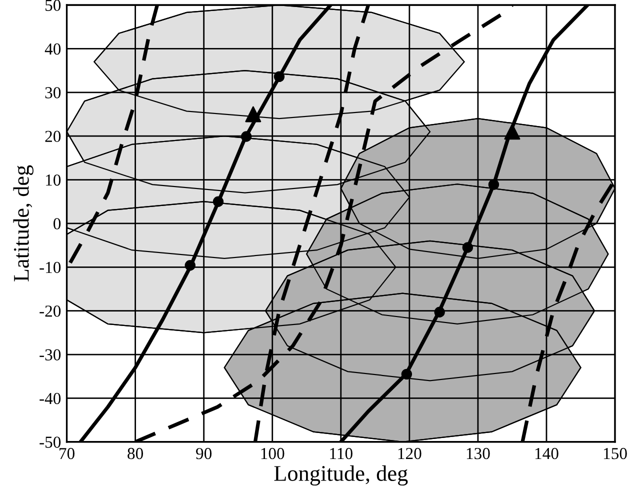 The image size is (636, 501). I want to click on y-tick-label: 40, so click(52, 49).